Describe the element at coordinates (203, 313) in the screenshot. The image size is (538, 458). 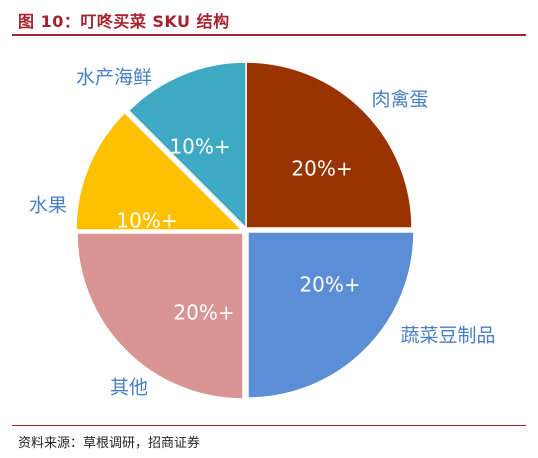
I see `slice-value-label-3: 20%+` at that location.